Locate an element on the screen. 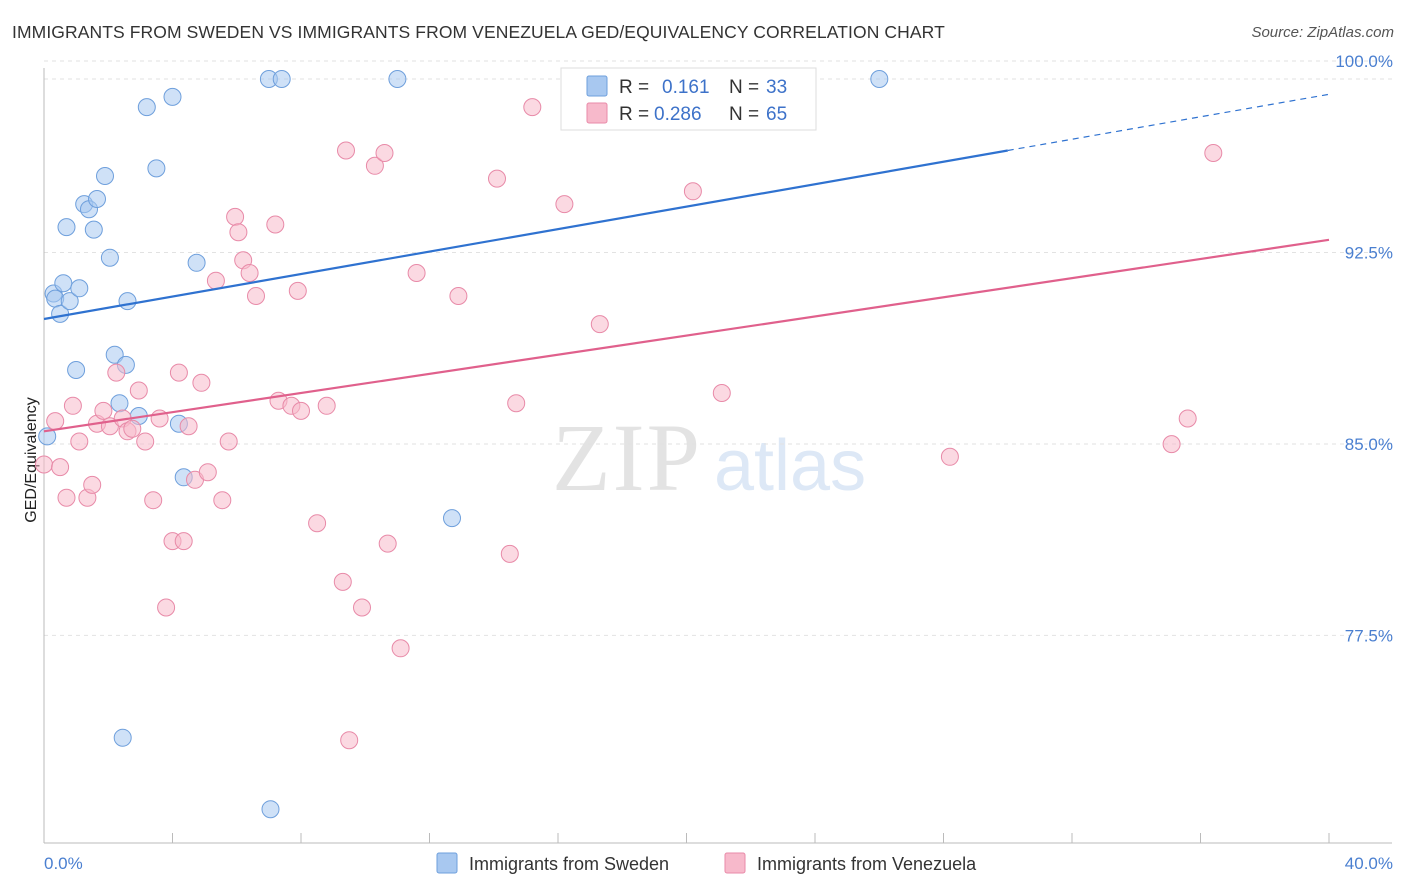 This screenshot has height=892, width=1406. y-tick-label: 100.0% is located at coordinates (1364, 61).